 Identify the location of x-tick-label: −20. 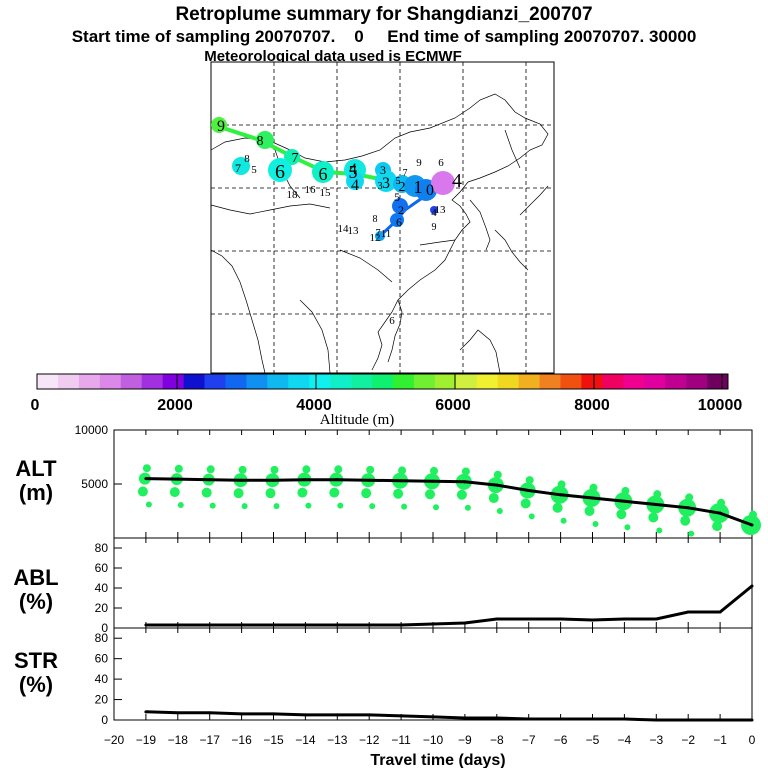
(114, 740).